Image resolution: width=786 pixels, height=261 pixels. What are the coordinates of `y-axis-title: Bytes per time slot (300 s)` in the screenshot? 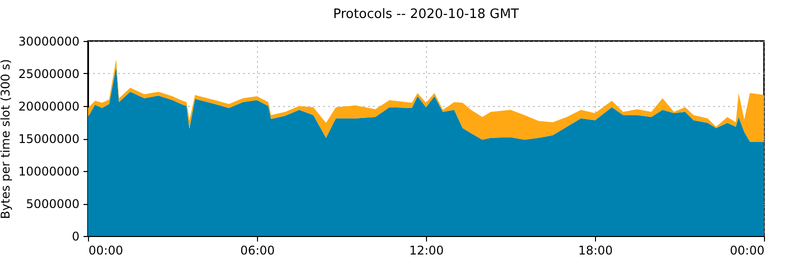 It's located at (6, 139).